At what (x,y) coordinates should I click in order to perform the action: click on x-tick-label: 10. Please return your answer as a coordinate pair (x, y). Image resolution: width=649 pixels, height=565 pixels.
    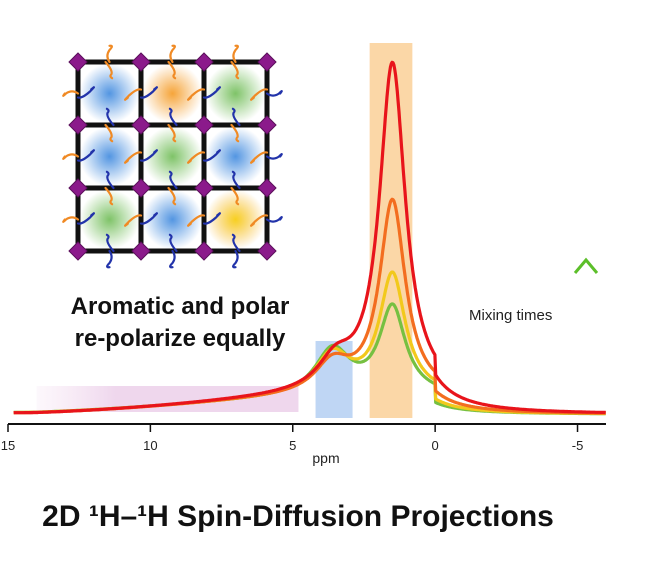
    Looking at the image, I should click on (150, 445).